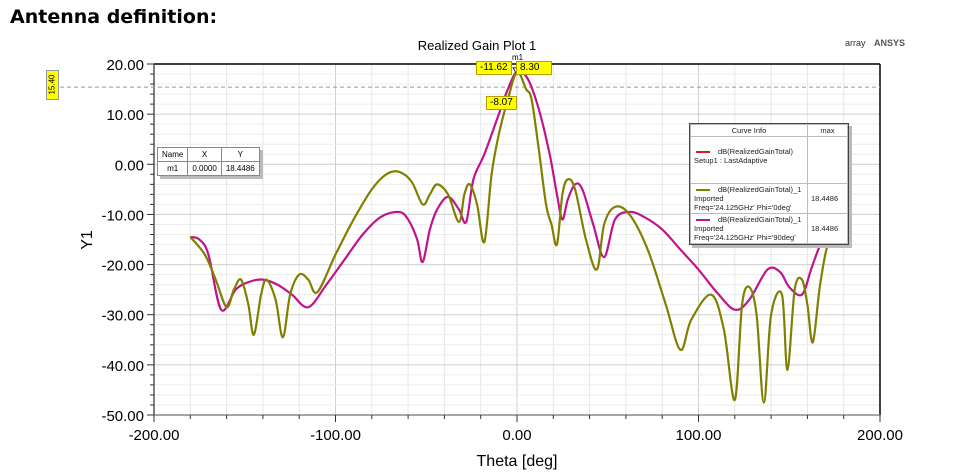 Image resolution: width=954 pixels, height=476 pixels. I want to click on legend-header-info: Curve Info, so click(749, 130).